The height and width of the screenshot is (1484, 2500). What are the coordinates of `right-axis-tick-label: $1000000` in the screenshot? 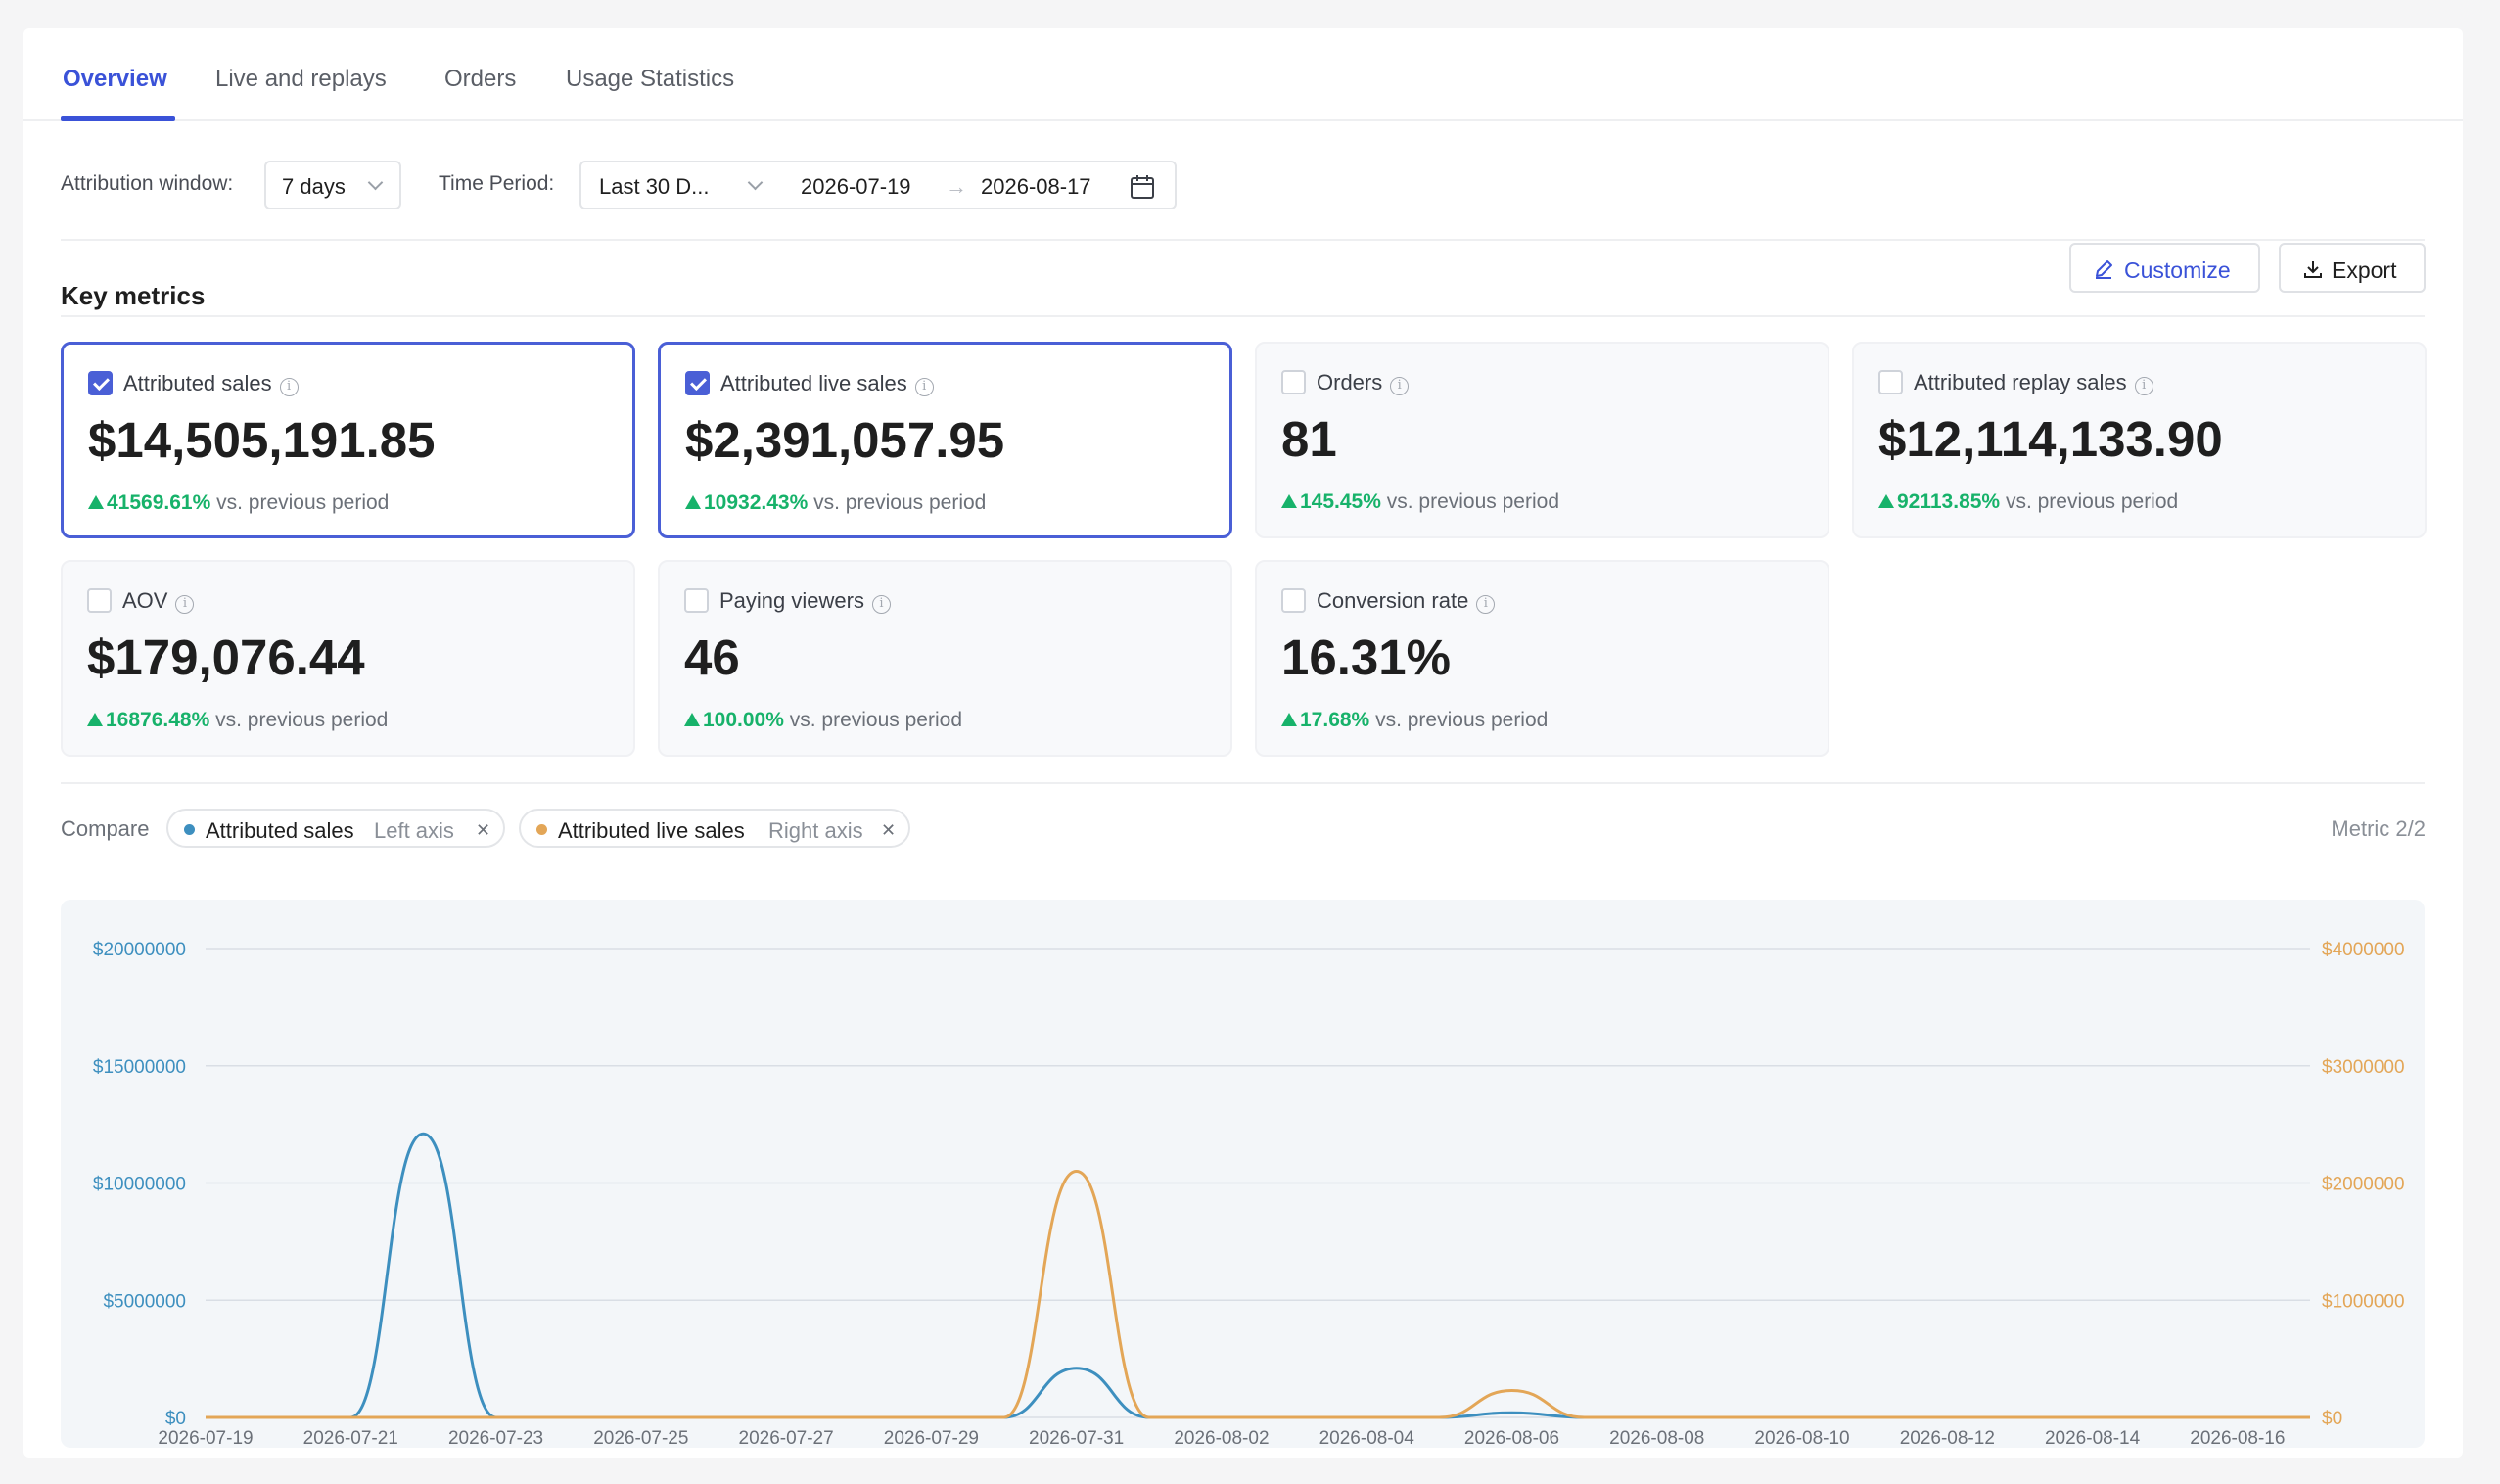 It's located at (2363, 1301).